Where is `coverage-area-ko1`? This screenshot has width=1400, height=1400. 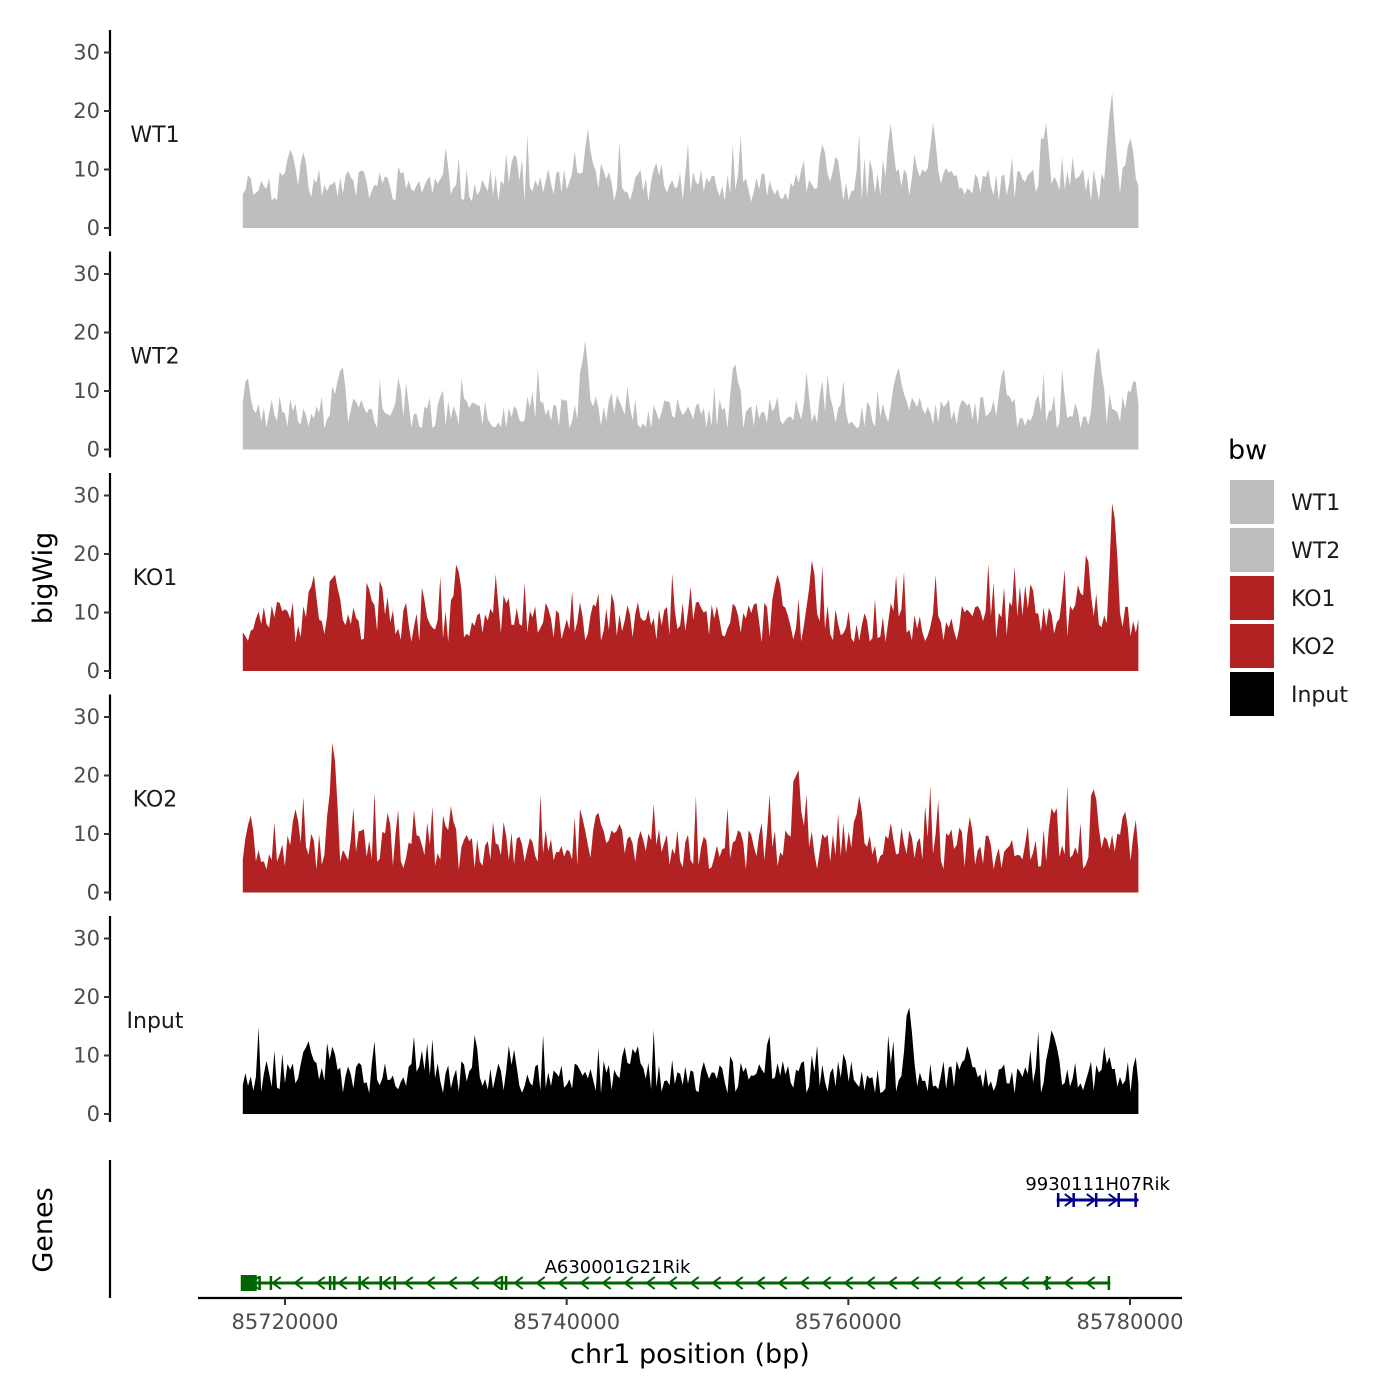 coverage-area-ko1 is located at coordinates (690, 587).